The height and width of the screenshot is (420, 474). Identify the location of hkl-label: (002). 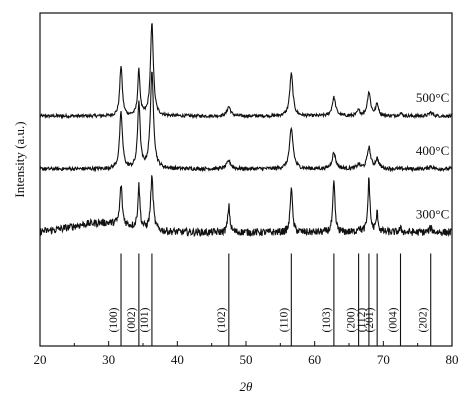
(132, 319).